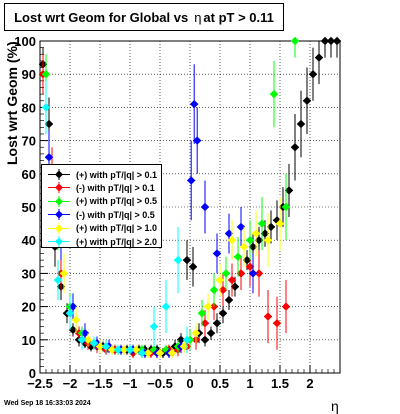 The image size is (400, 414). What do you see at coordinates (29, 207) in the screenshot?
I see `y-tick-label: 50` at bounding box center [29, 207].